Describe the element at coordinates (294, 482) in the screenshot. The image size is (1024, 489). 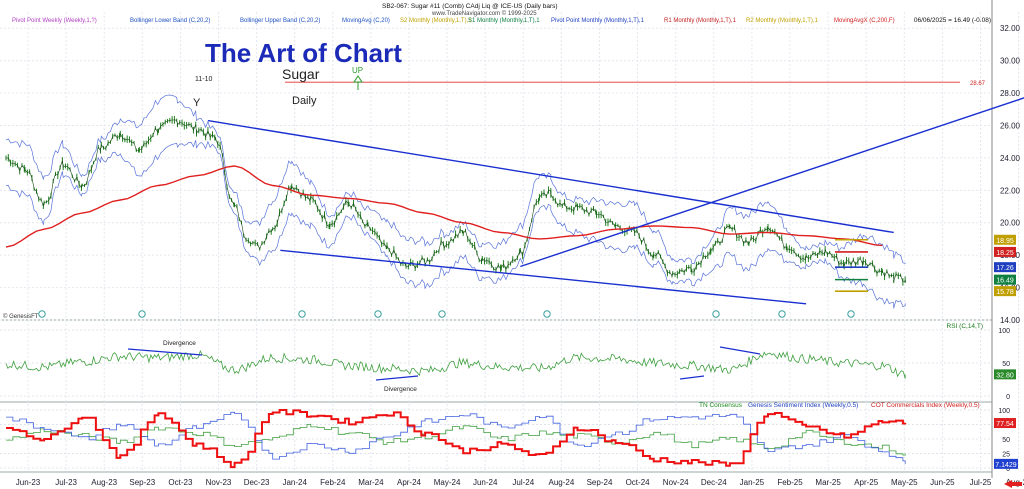
I see `x-tick-label: Jan-24` at that location.